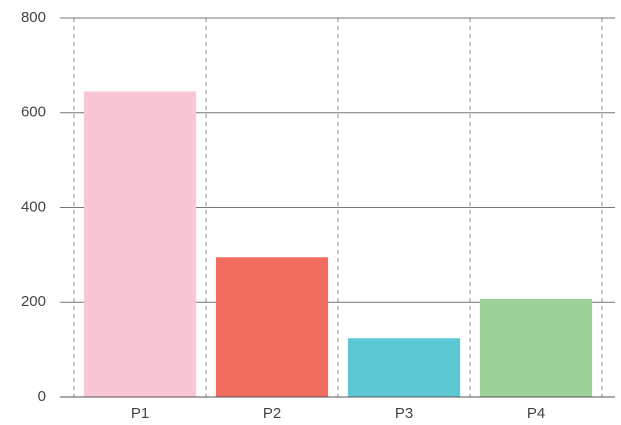  What do you see at coordinates (140, 413) in the screenshot?
I see `x-tick-label: P1` at bounding box center [140, 413].